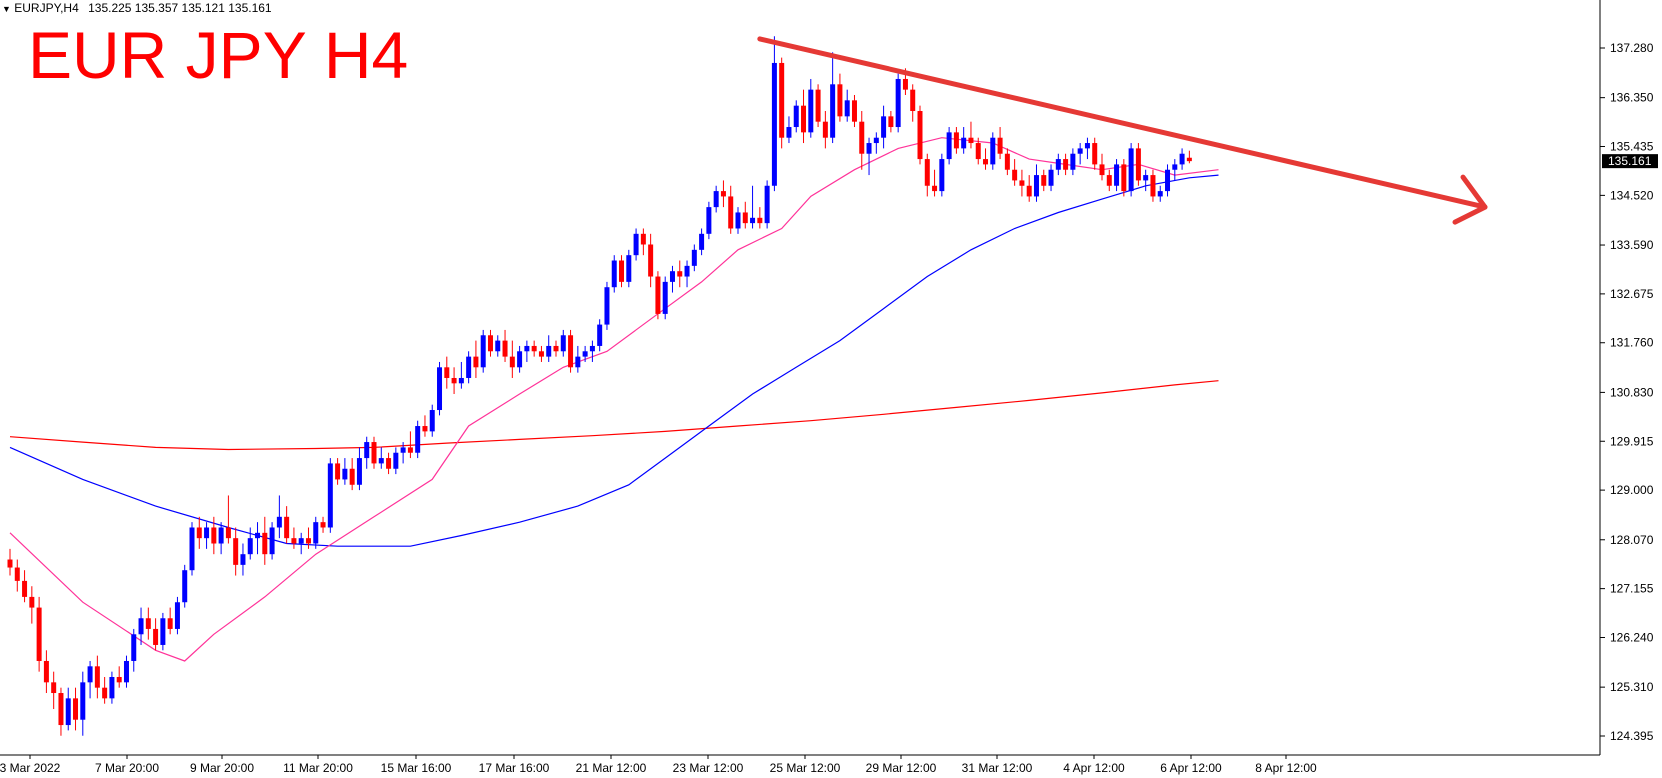 The image size is (1662, 778). Describe the element at coordinates (1632, 294) in the screenshot. I see `y-tick-label: 132.675` at that location.